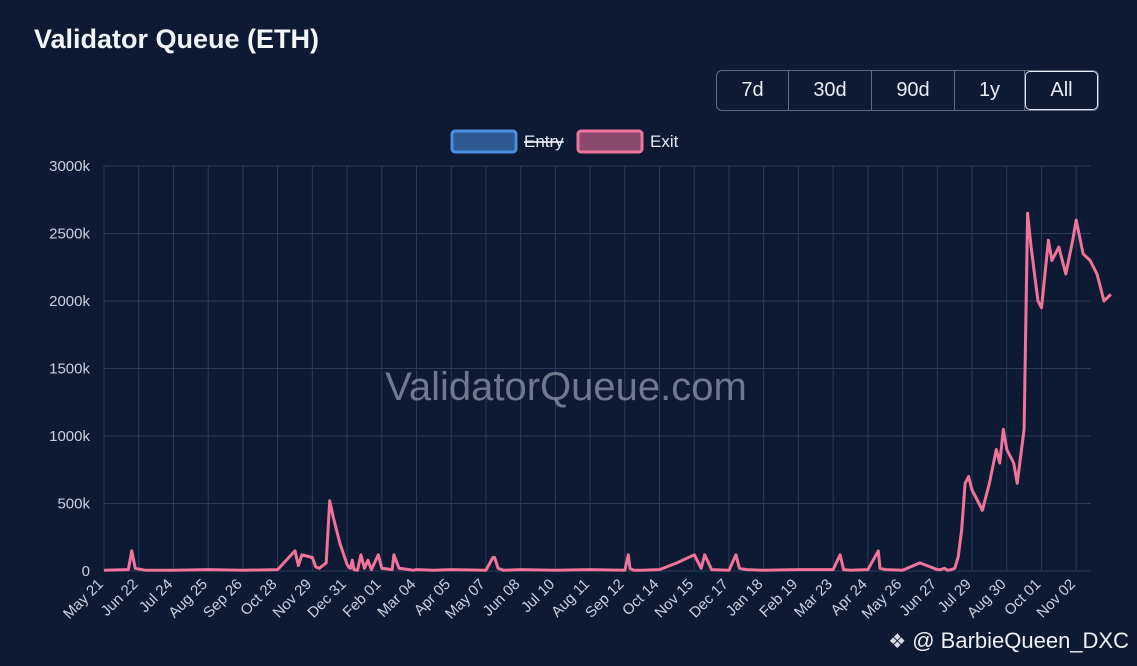 Image resolution: width=1137 pixels, height=666 pixels. What do you see at coordinates (83, 599) in the screenshot?
I see `x-tick-label: May 21` at bounding box center [83, 599].